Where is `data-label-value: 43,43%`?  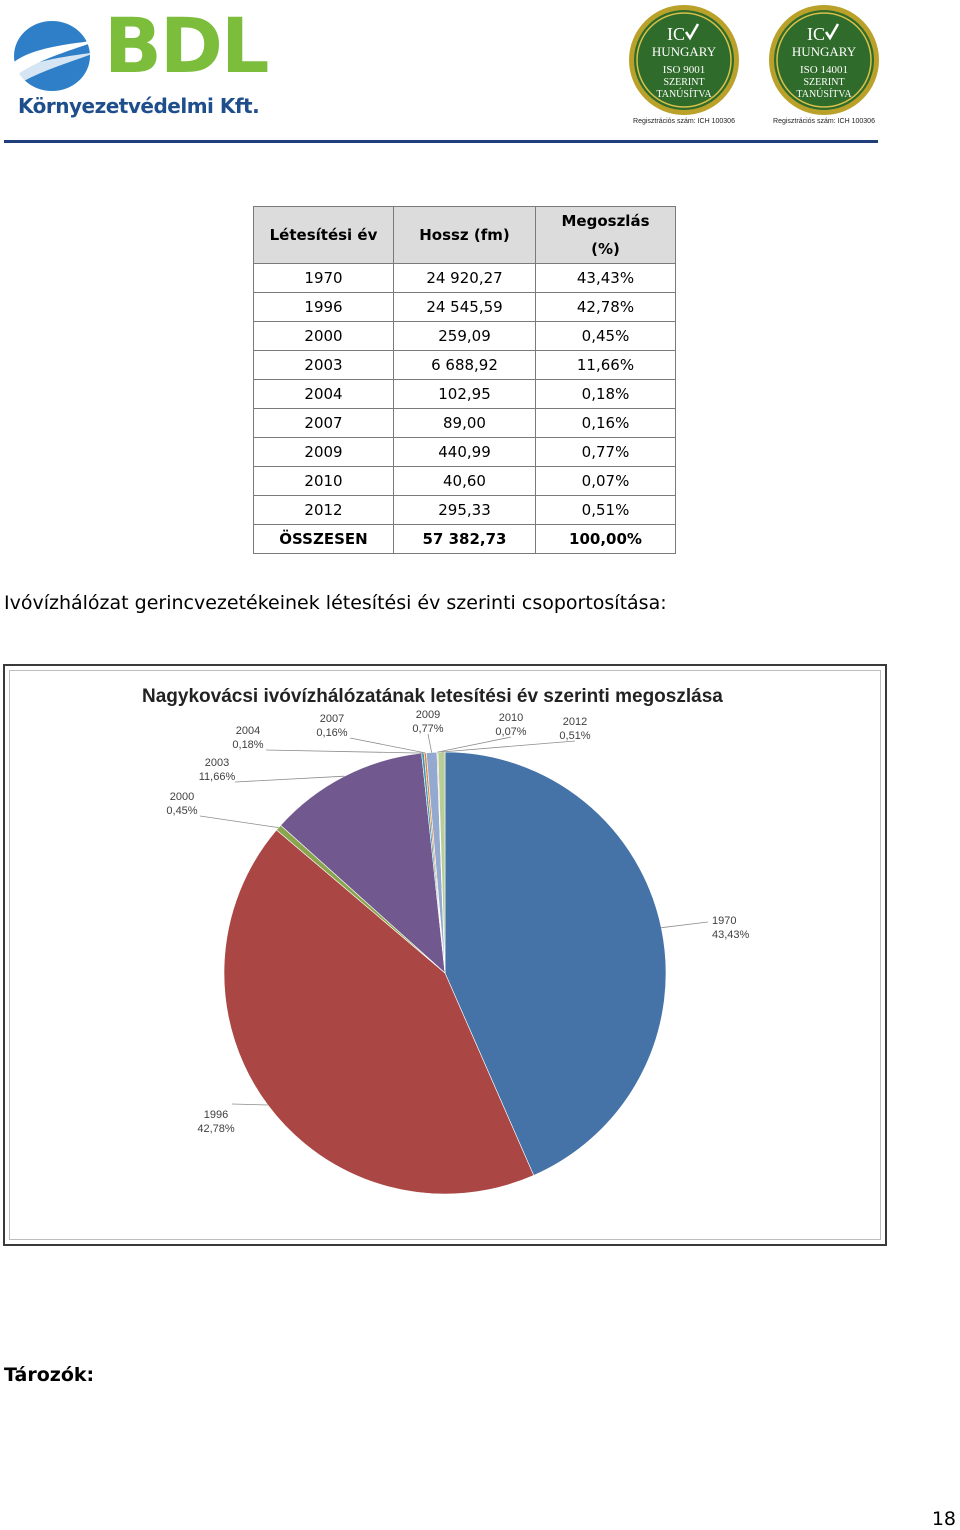
data-label-value: 43,43% is located at coordinates (731, 935).